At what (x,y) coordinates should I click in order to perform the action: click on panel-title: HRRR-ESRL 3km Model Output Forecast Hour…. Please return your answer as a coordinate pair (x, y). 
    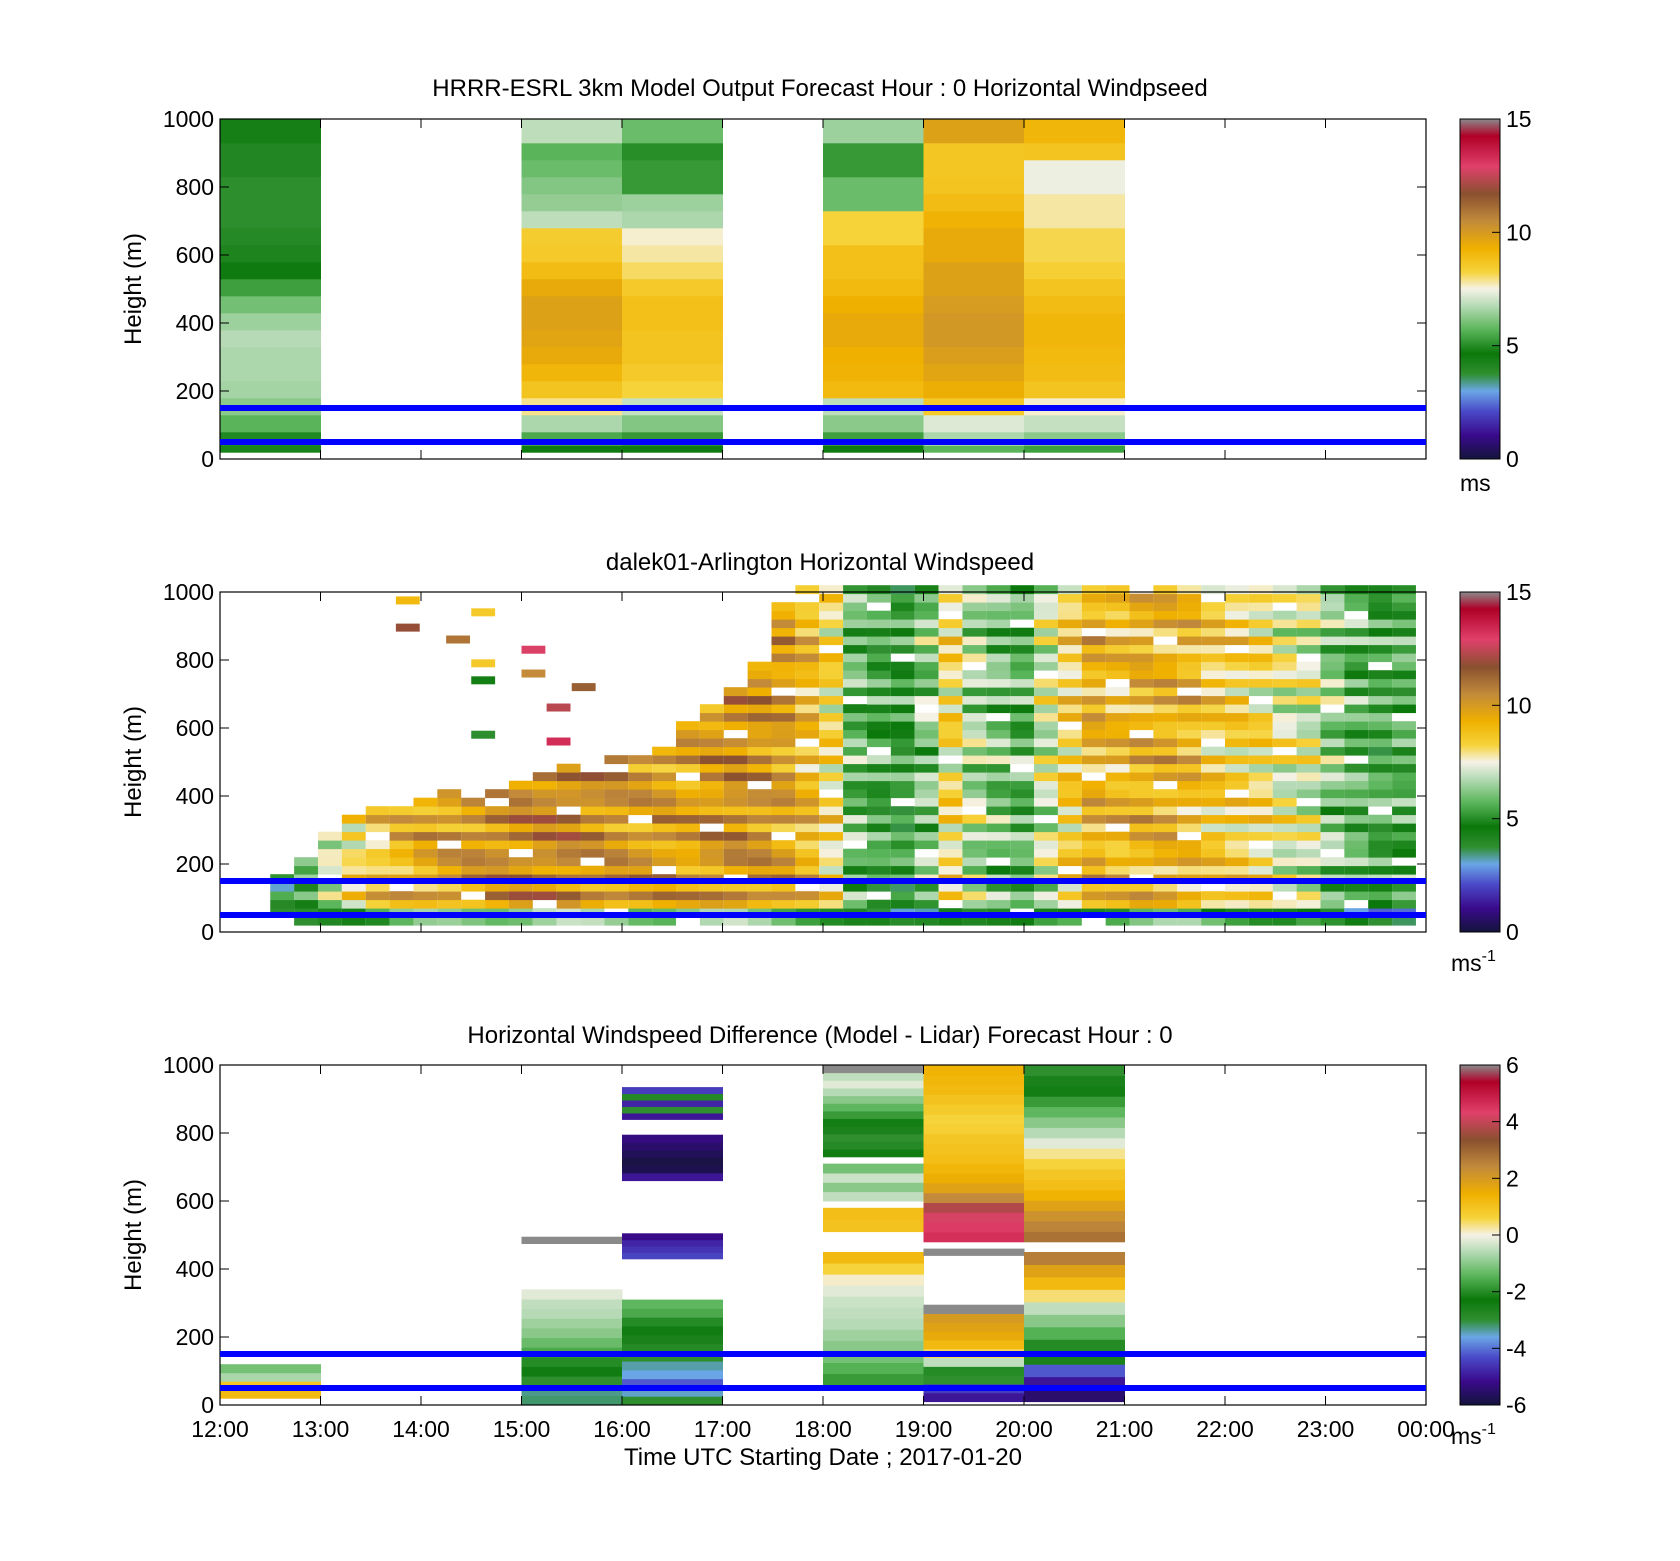
    Looking at the image, I should click on (819, 88).